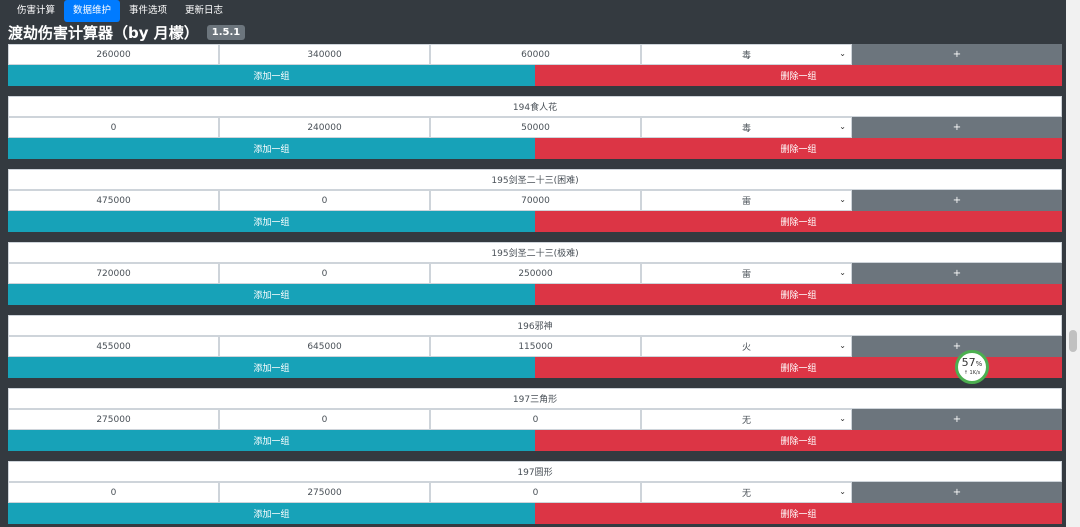 This screenshot has width=1080, height=527. I want to click on value-input-3: 70000, so click(535, 200).